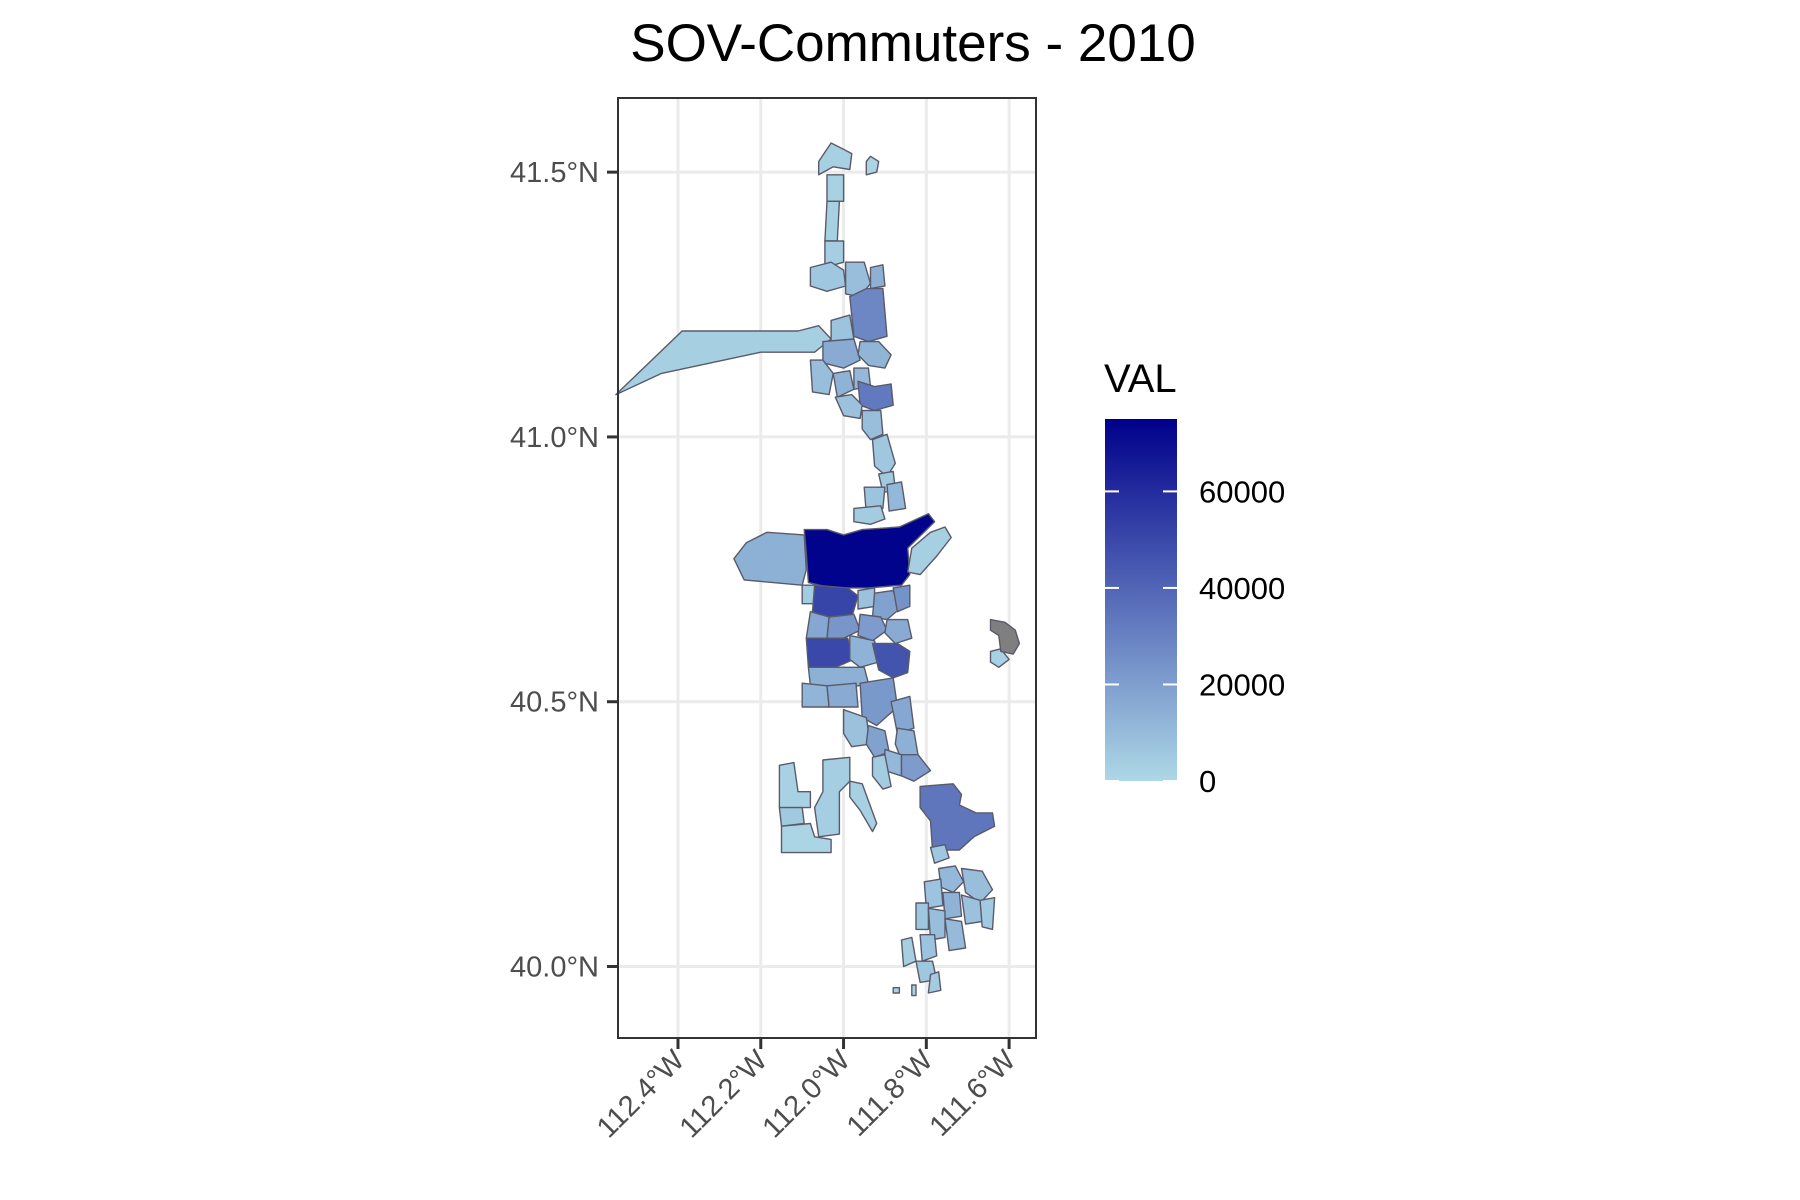 The height and width of the screenshot is (1200, 1800). What do you see at coordinates (554, 968) in the screenshot?
I see `y-tick-label: 40.0°N` at bounding box center [554, 968].